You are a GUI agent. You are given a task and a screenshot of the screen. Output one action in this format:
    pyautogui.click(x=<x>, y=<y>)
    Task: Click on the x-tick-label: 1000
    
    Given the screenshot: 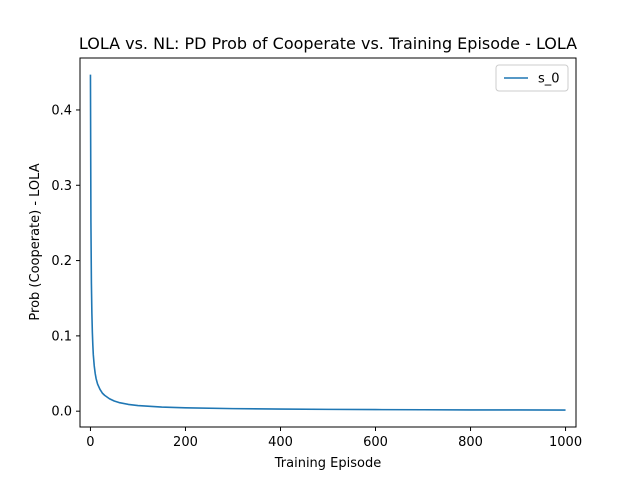 What is the action you would take?
    pyautogui.click(x=565, y=442)
    